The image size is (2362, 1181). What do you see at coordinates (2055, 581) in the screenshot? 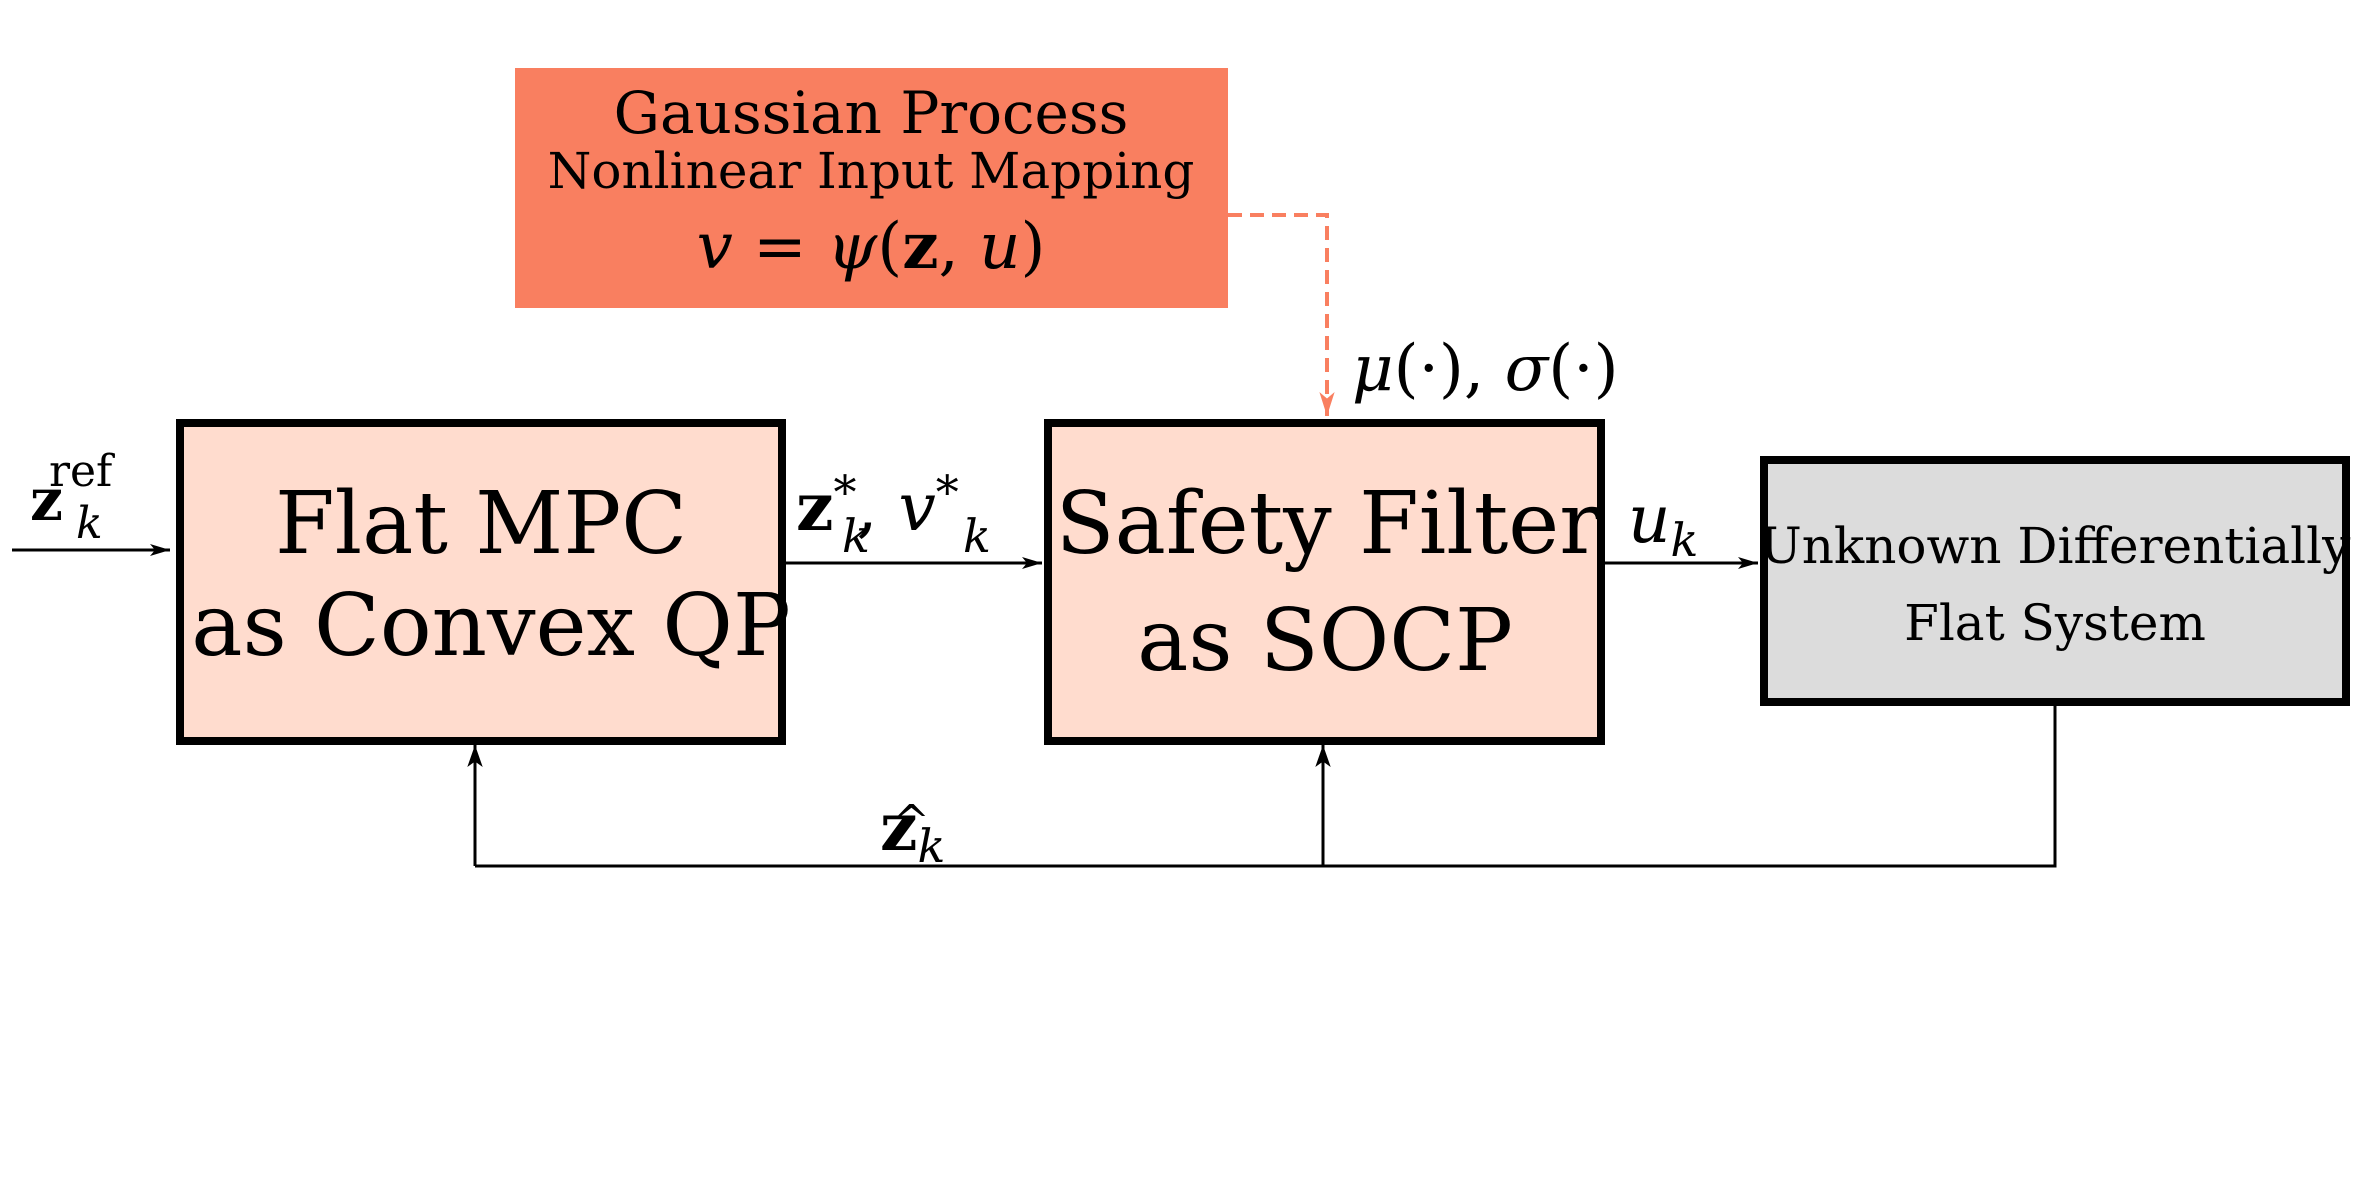
I see `plant-block` at bounding box center [2055, 581].